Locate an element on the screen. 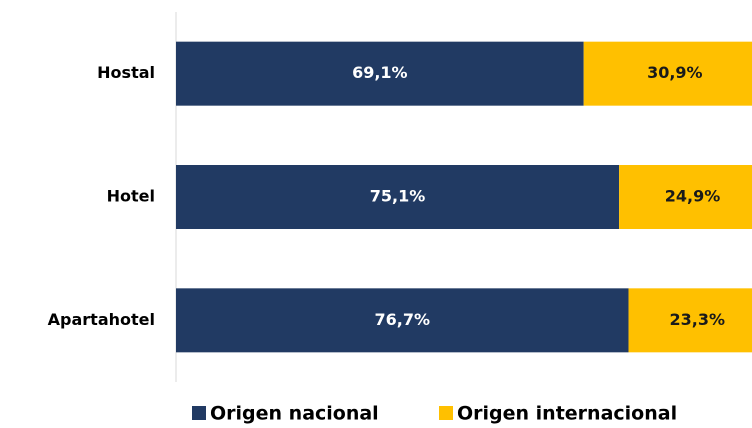 This screenshot has width=752, height=428. category-label: Hotel is located at coordinates (131, 196).